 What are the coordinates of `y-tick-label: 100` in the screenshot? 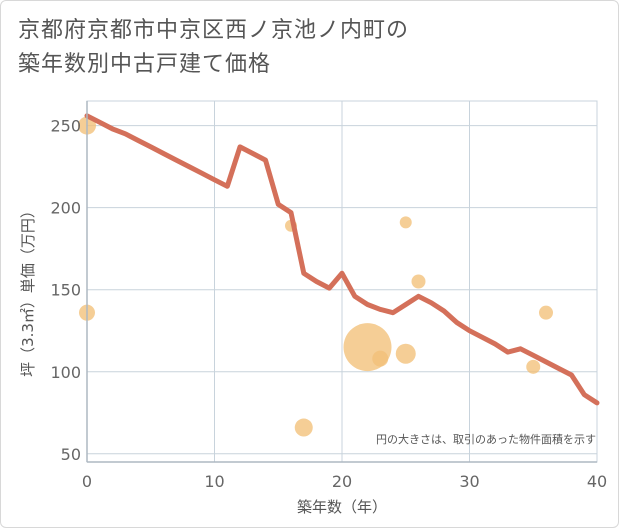 It's located at (65, 372).